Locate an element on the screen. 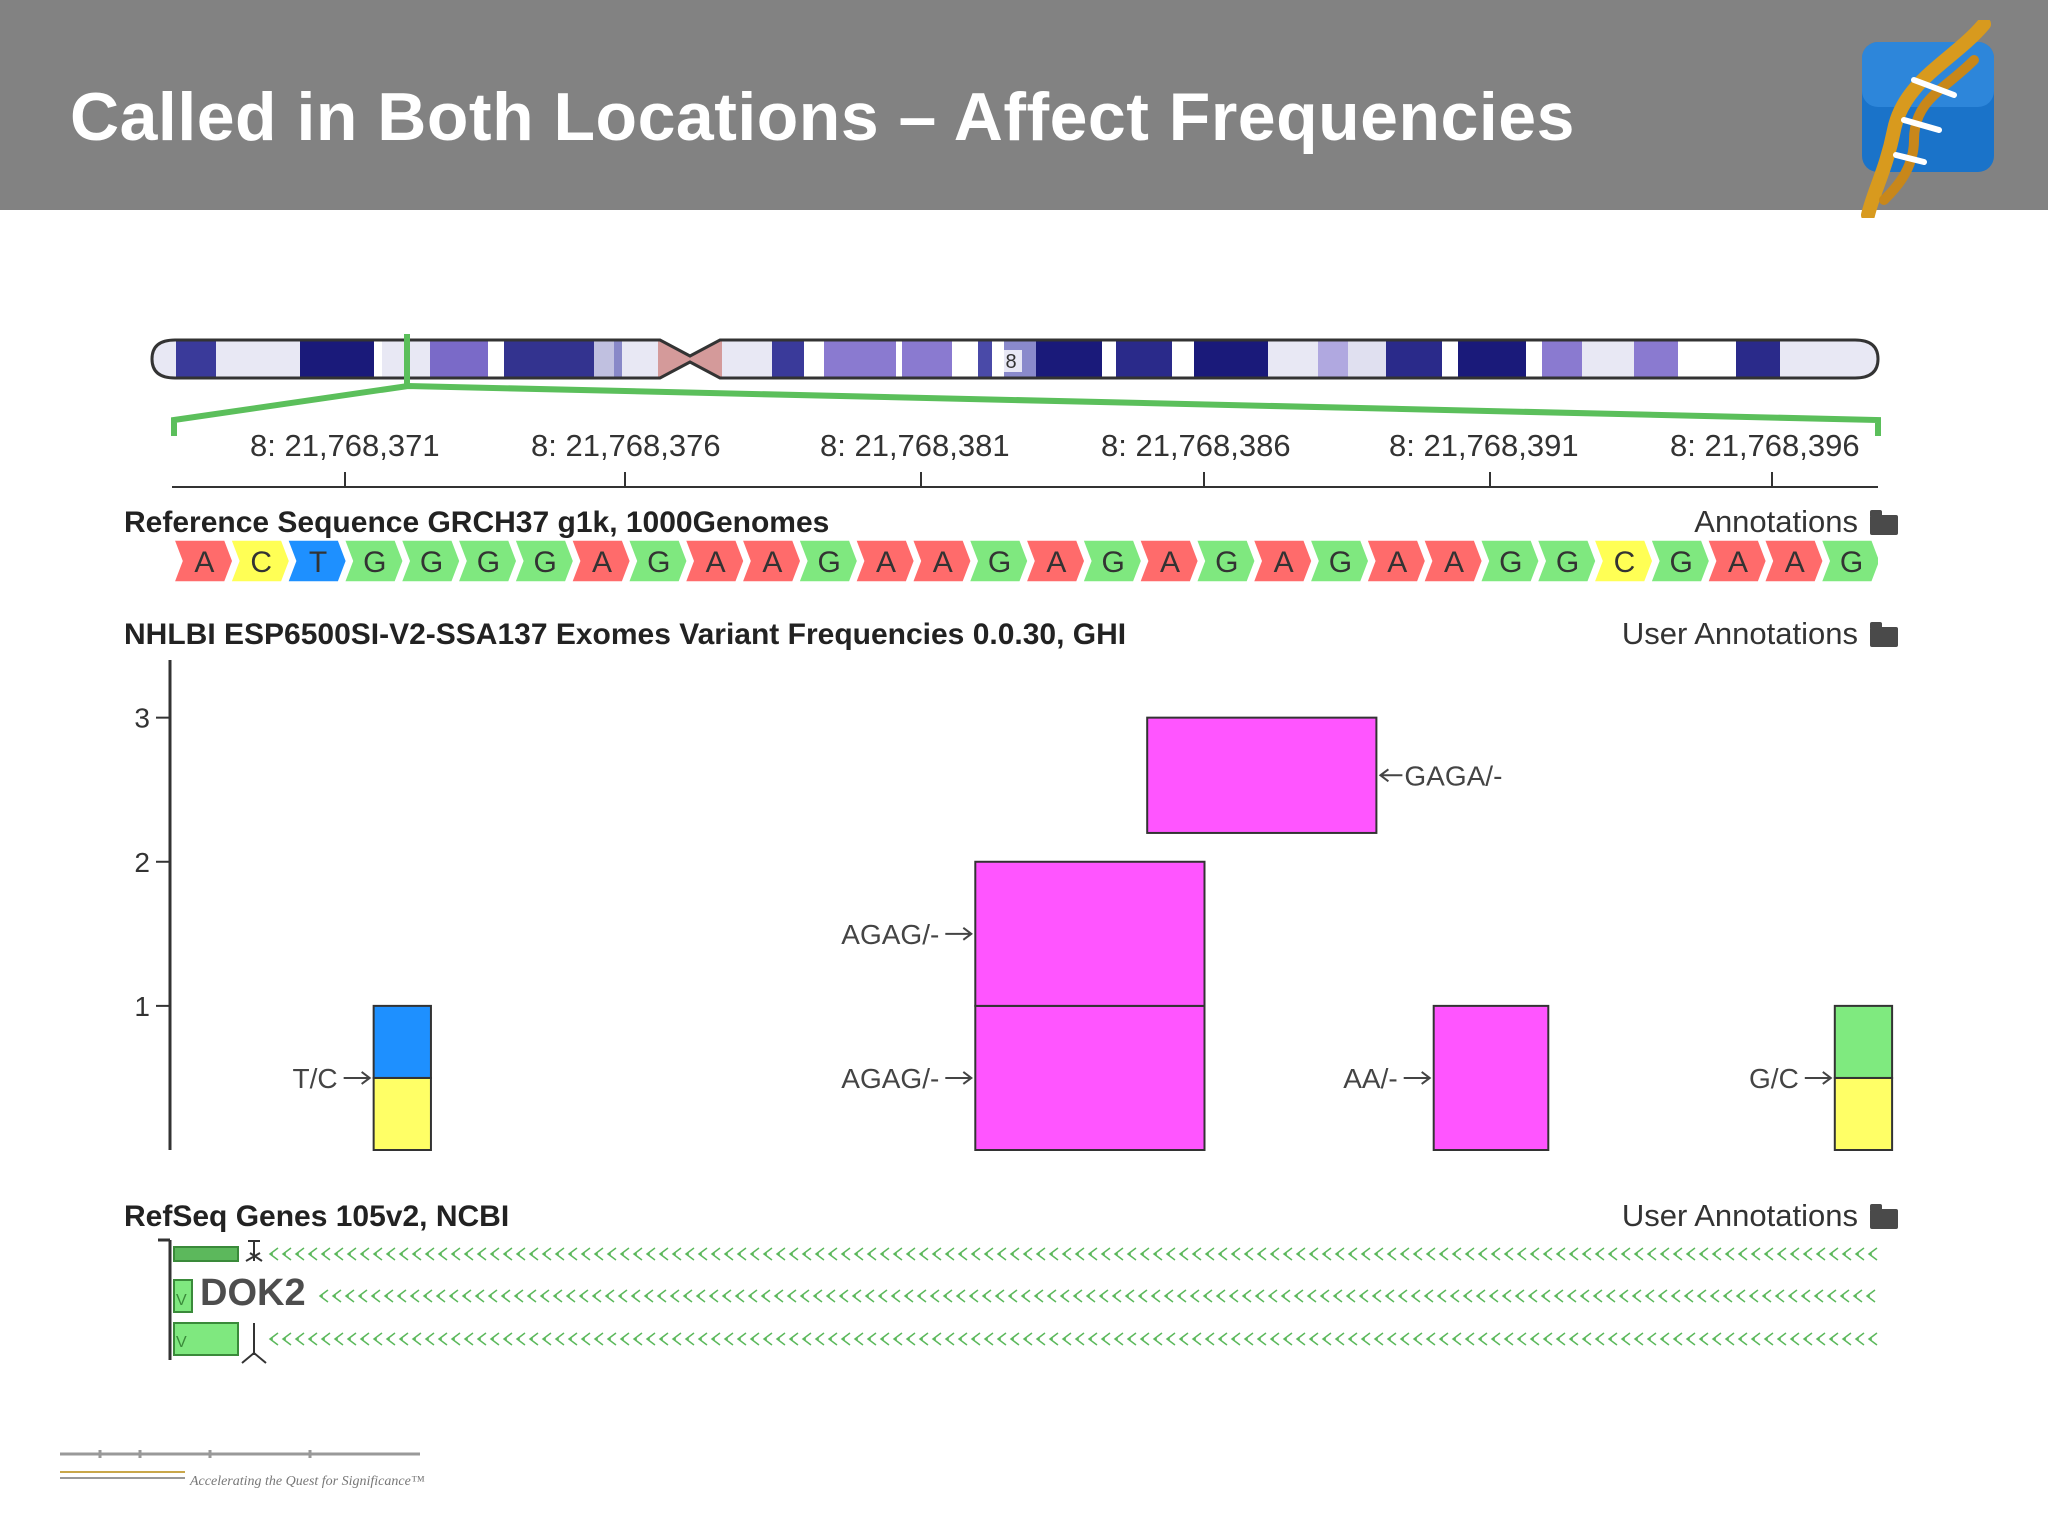 The image size is (2048, 1536). variant-annotations-button: User Annotations is located at coordinates (1760, 634).